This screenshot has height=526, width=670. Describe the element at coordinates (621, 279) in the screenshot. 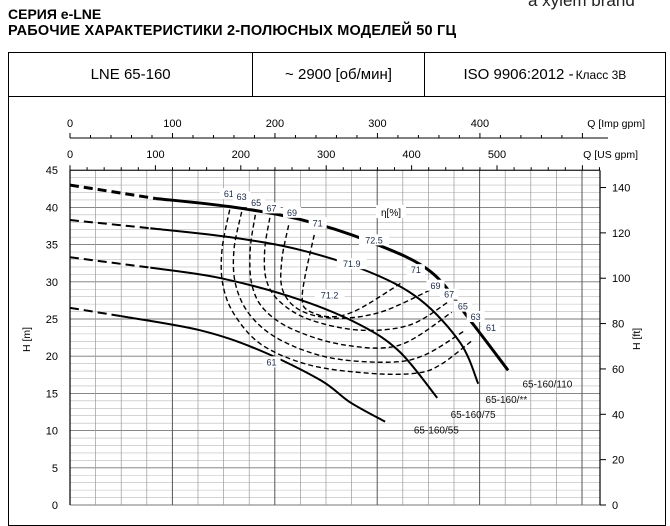

I see `ft-tick-label: 100` at that location.